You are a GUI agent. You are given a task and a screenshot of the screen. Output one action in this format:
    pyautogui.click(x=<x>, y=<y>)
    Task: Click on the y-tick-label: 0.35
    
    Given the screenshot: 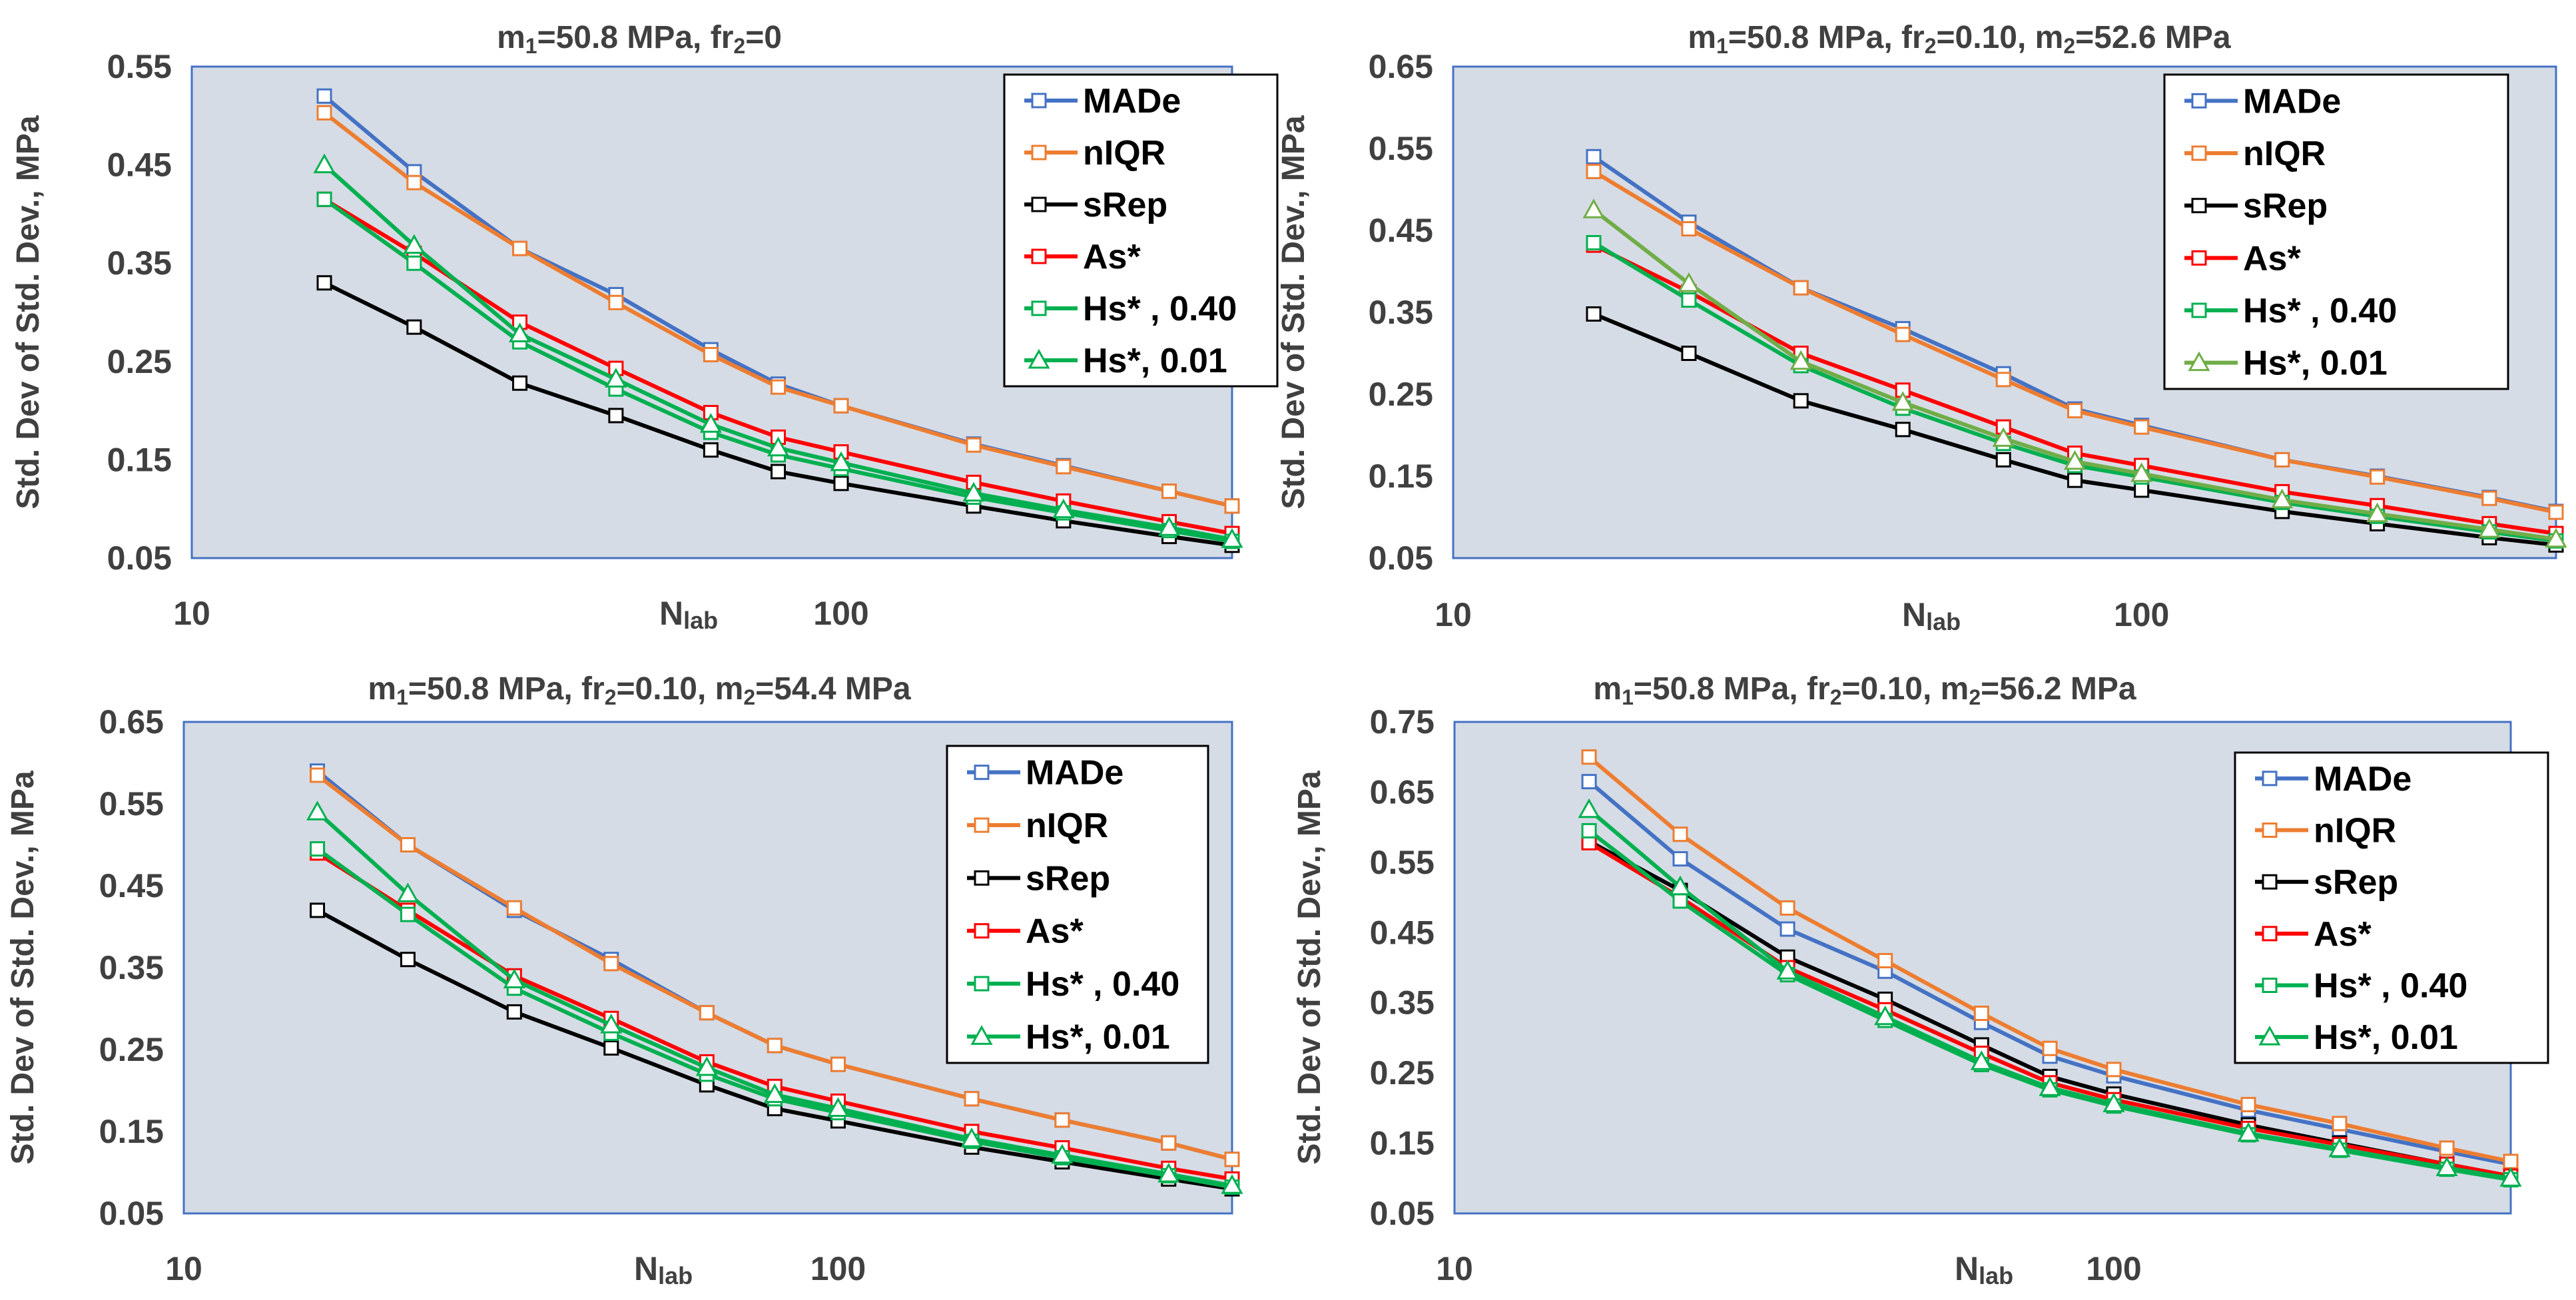 What is the action you would take?
    pyautogui.click(x=1402, y=1003)
    